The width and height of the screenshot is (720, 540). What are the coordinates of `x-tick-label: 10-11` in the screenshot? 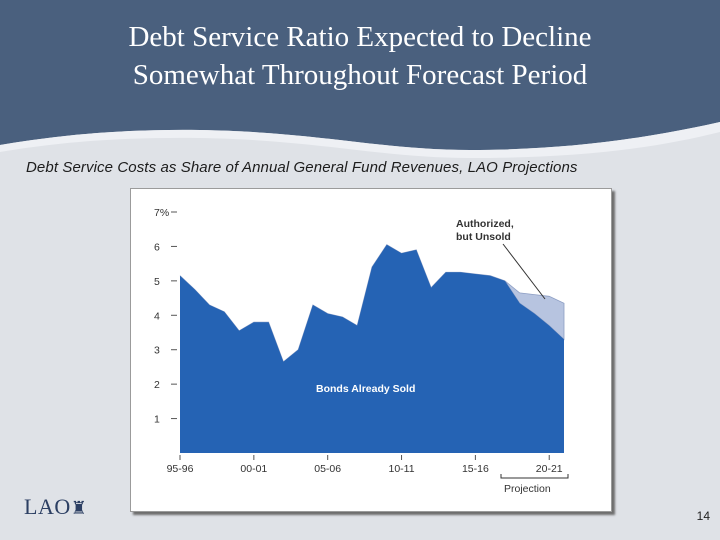 It's located at (401, 469).